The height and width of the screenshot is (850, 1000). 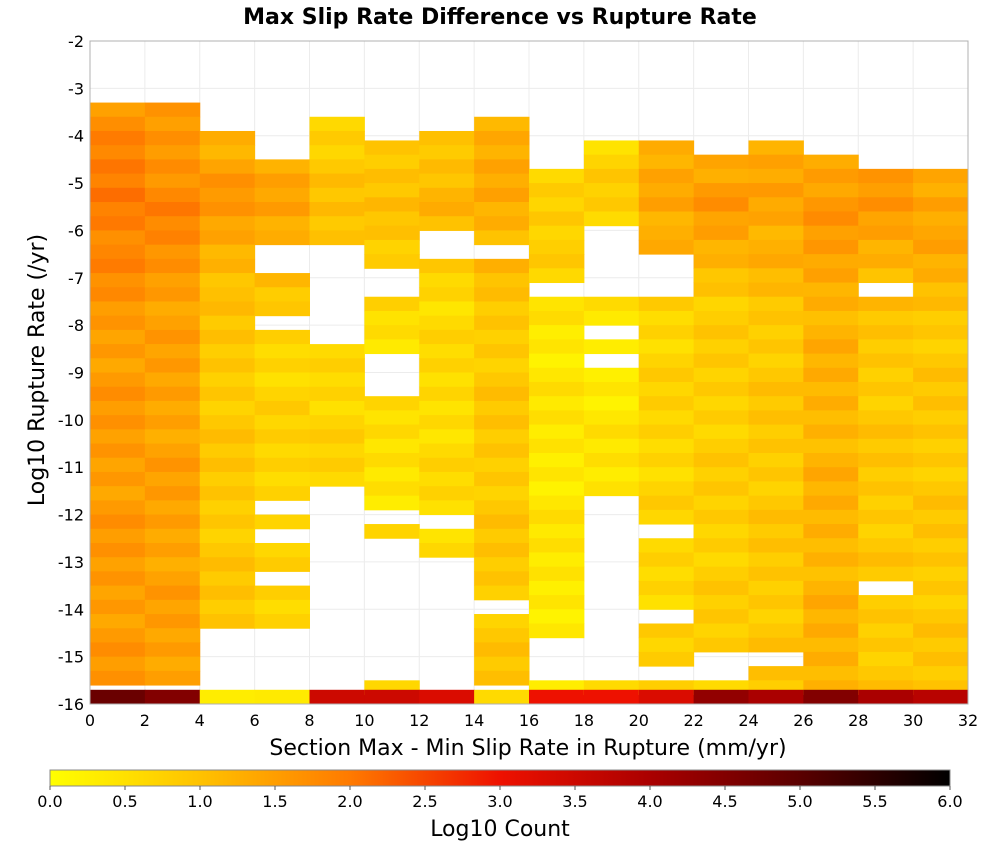 What do you see at coordinates (874, 801) in the screenshot?
I see `colorbar-tick-label: 5.5` at bounding box center [874, 801].